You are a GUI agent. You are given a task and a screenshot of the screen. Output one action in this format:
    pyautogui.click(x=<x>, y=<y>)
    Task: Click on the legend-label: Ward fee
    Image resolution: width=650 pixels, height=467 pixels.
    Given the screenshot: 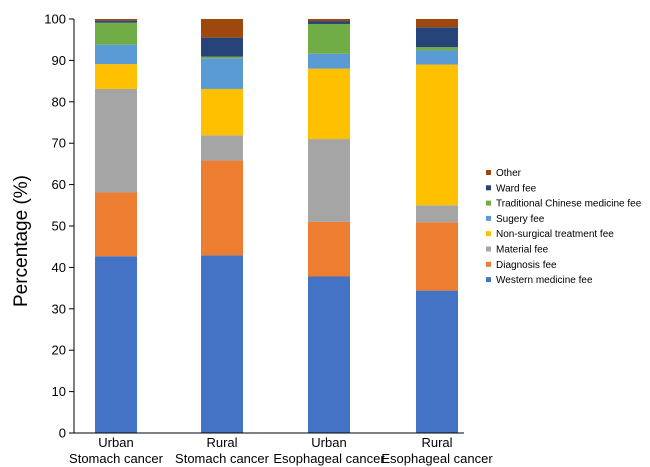 What is the action you would take?
    pyautogui.click(x=516, y=188)
    